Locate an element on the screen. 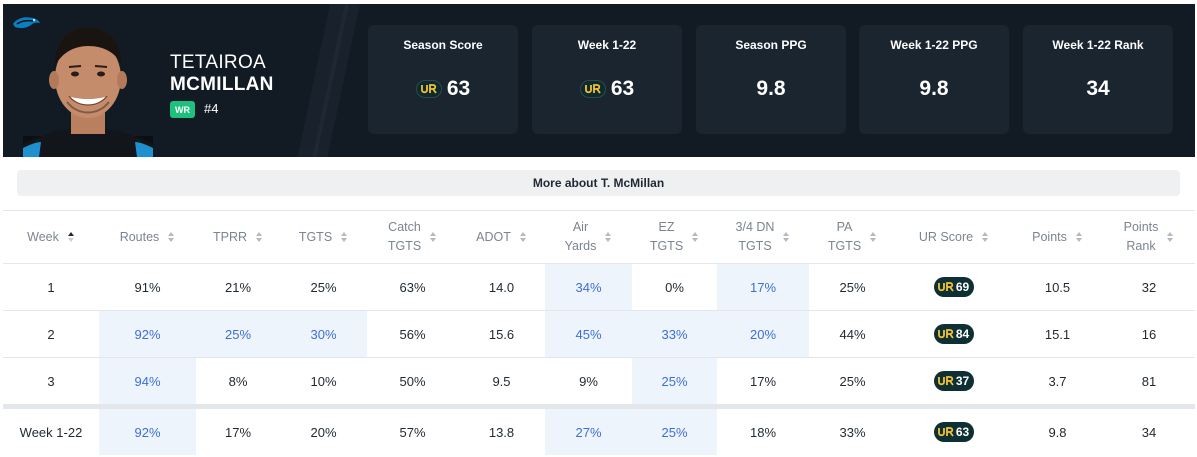 The width and height of the screenshot is (1197, 457). cell-ur-score: 69 is located at coordinates (954, 287).